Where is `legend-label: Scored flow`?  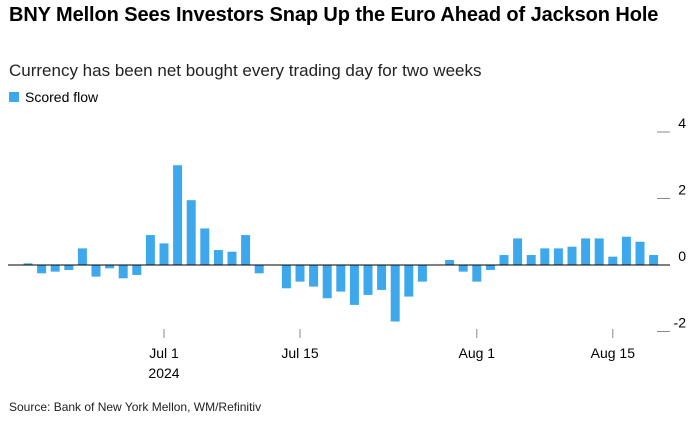
legend-label: Scored flow is located at coordinates (62, 97).